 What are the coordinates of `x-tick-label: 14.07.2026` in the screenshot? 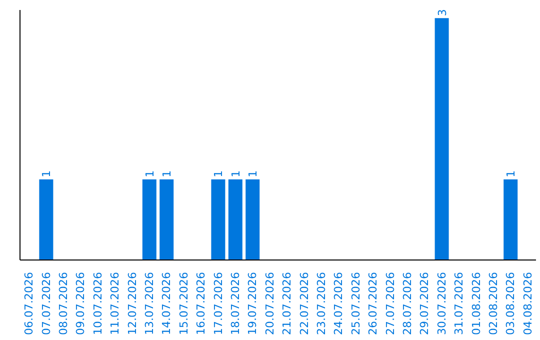 It's located at (167, 303).